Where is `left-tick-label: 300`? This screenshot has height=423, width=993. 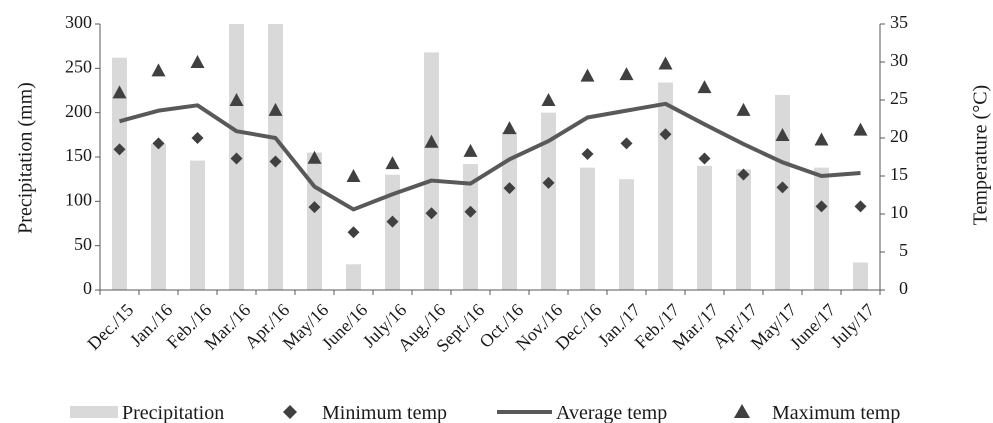
left-tick-label: 300 is located at coordinates (78, 22).